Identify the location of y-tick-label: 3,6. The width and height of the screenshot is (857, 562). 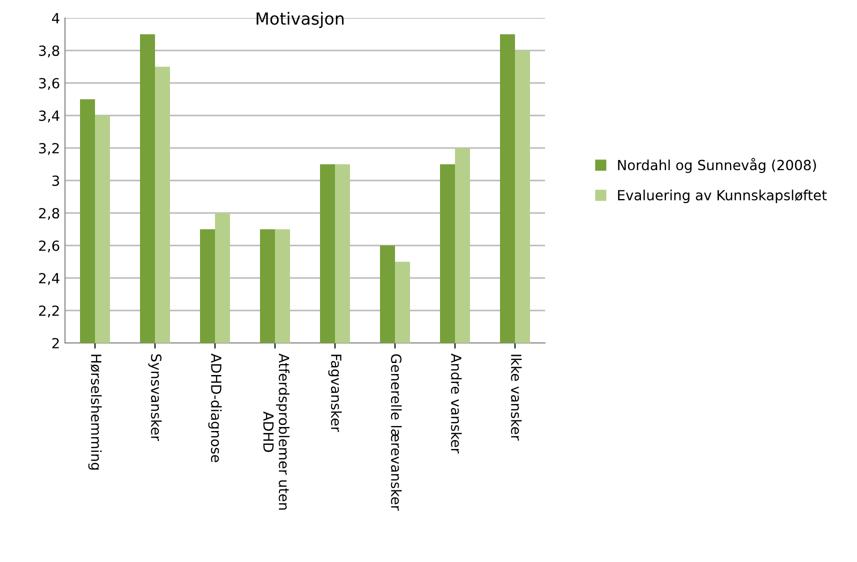
(49, 84).